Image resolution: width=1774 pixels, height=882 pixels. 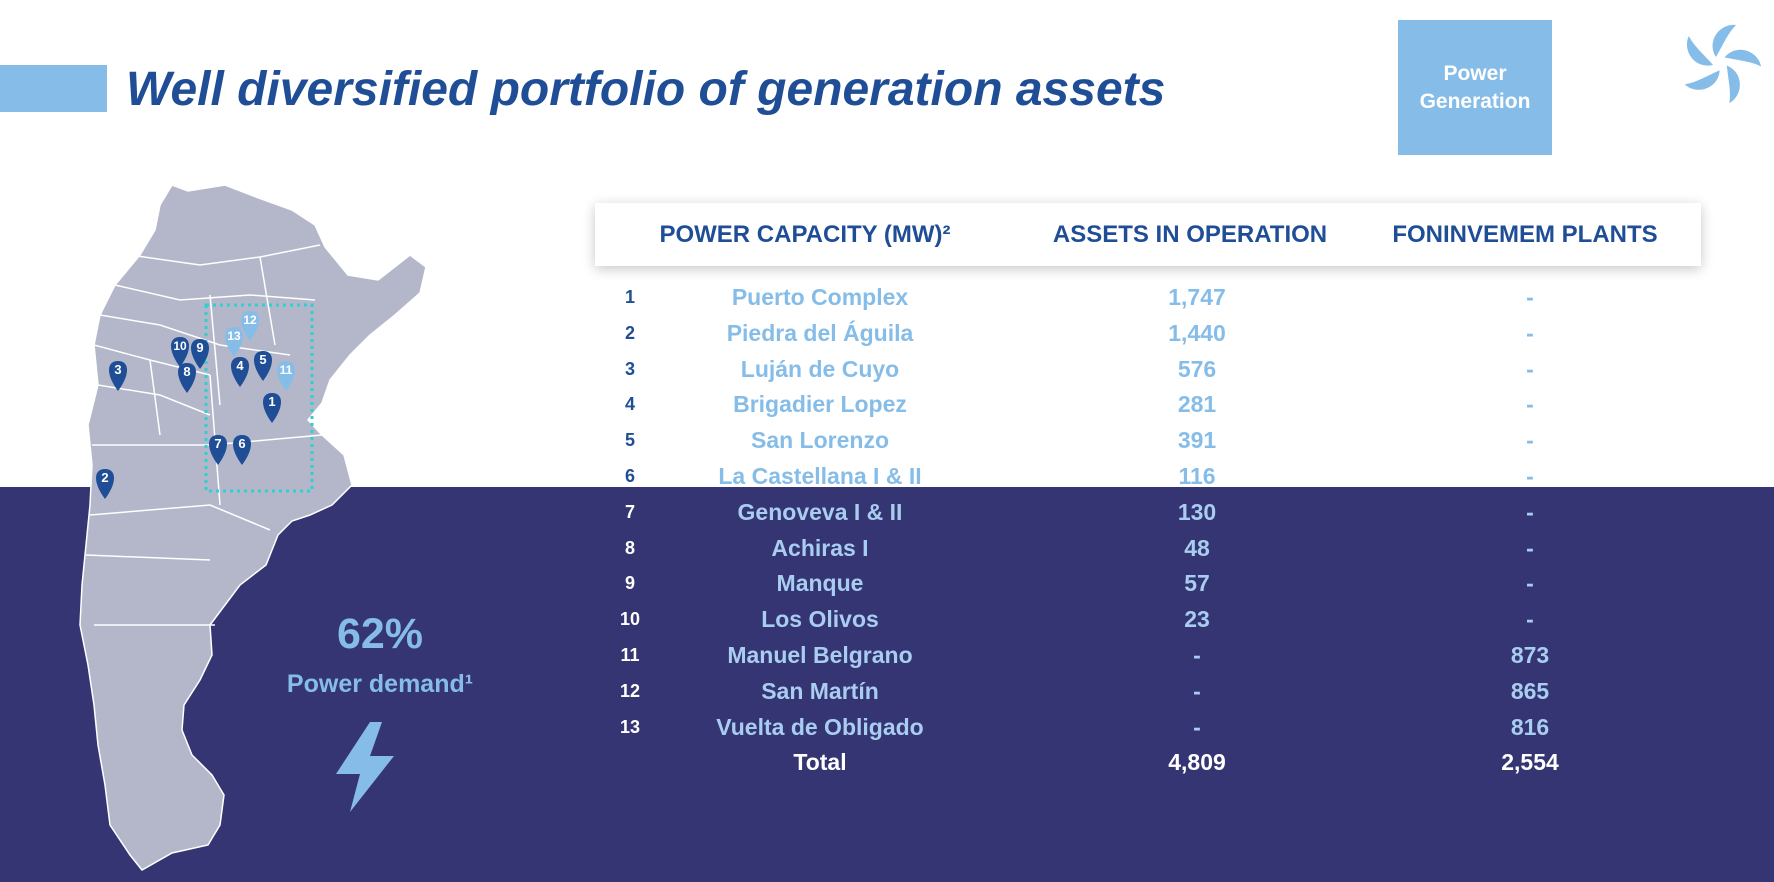 What do you see at coordinates (180, 346) in the screenshot?
I see `marker-label: 10` at bounding box center [180, 346].